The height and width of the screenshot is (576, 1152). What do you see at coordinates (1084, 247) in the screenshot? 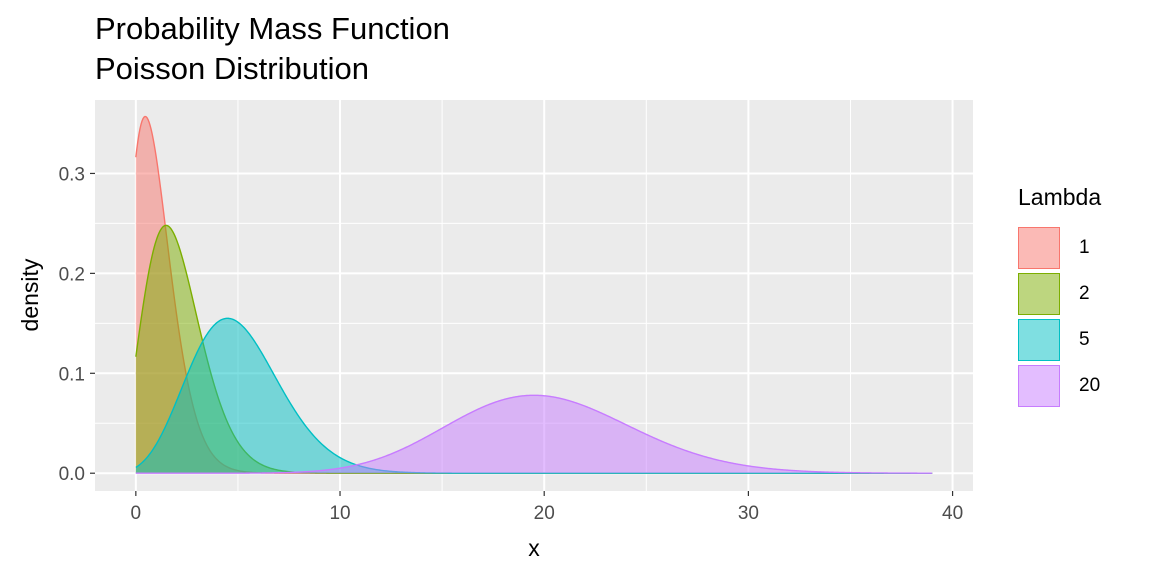
I see `legend-label: 1` at bounding box center [1084, 247].